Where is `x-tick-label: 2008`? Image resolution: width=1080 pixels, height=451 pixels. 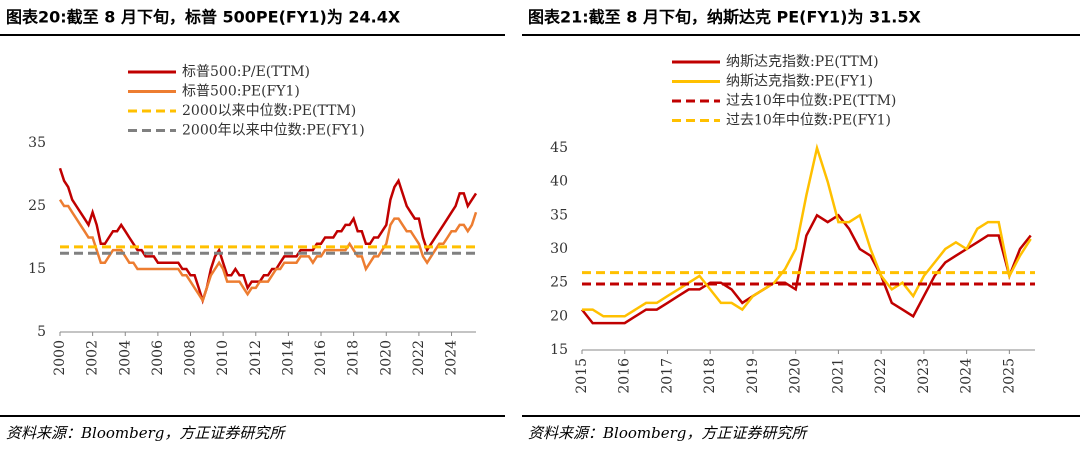
x-tick-label: 2008 is located at coordinates (191, 358).